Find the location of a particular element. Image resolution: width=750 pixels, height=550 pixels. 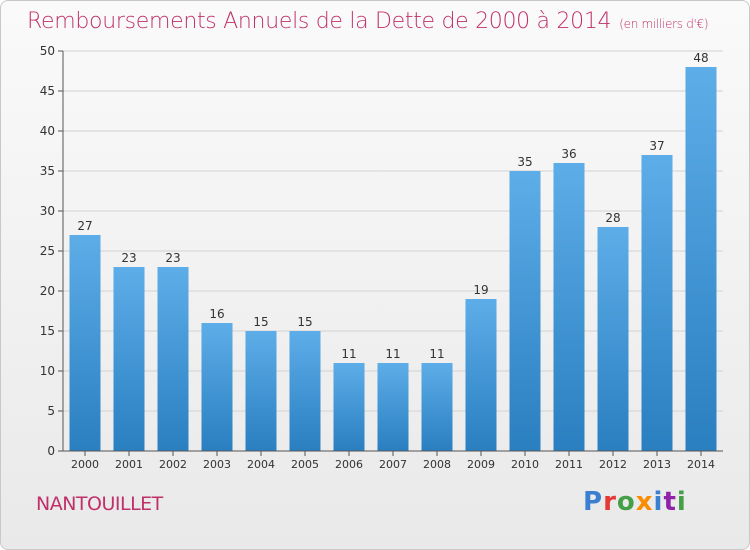

bar-value-label: 37 is located at coordinates (656, 146).